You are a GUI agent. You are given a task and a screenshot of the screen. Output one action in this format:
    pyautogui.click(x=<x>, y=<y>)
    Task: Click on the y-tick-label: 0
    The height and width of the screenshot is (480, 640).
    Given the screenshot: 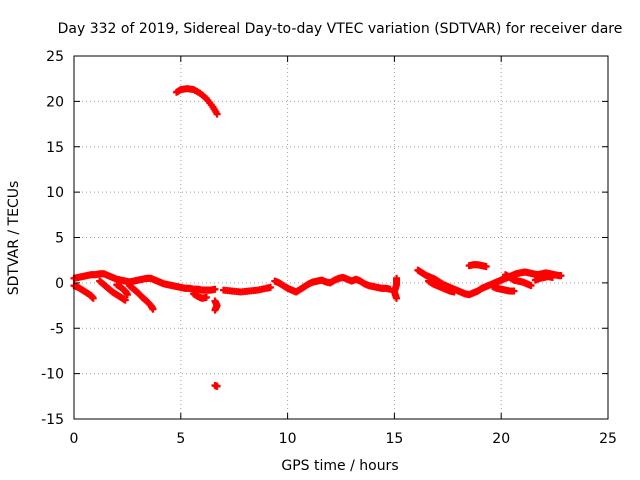 What is the action you would take?
    pyautogui.click(x=59, y=284)
    